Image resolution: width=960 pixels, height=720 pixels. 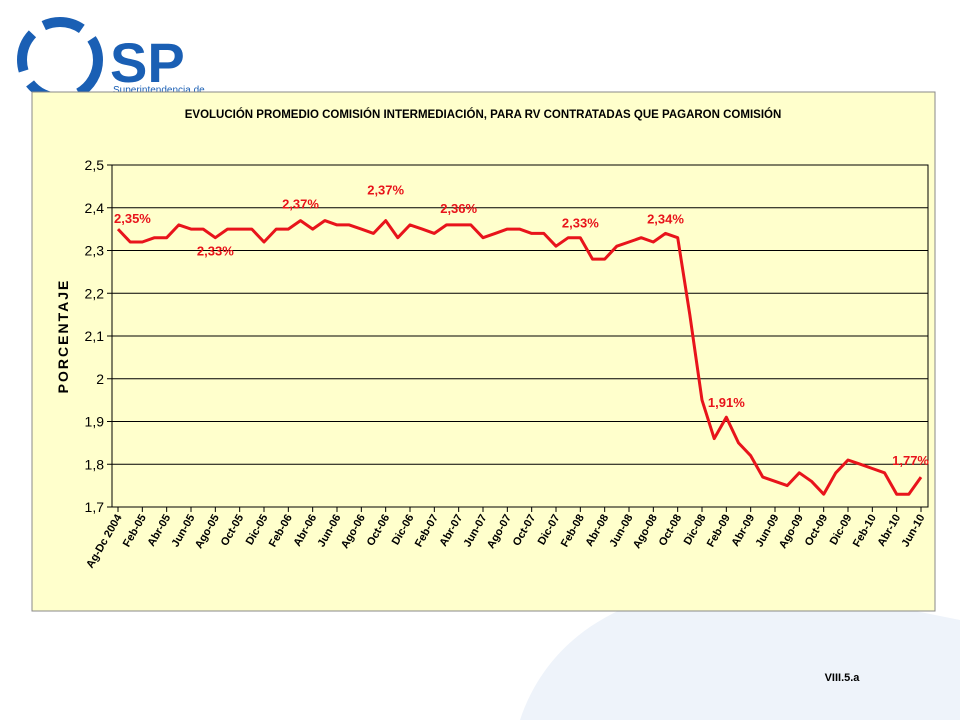 What do you see at coordinates (95, 336) in the screenshot?
I see `y-tick-label: 2,1` at bounding box center [95, 336].